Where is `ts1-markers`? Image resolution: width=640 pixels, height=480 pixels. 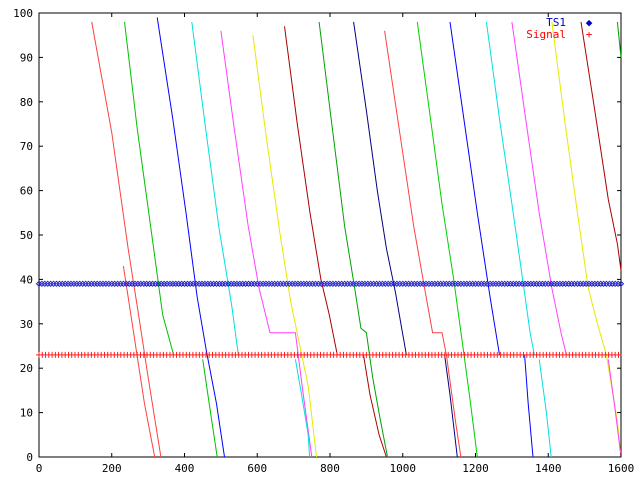 ts1-markers is located at coordinates (330, 284).